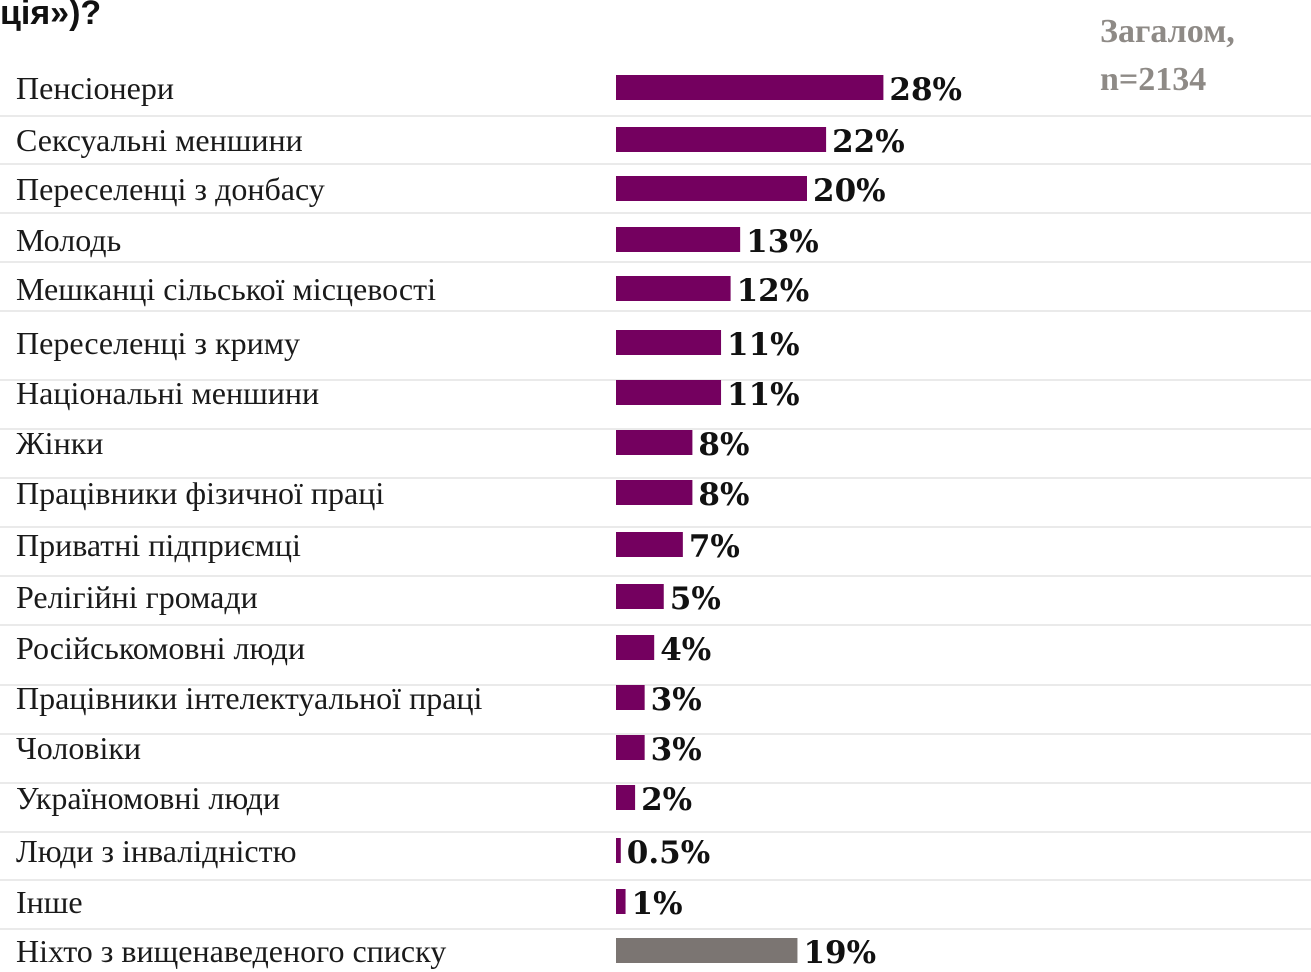  I want to click on value-label: 2%, so click(666, 800).